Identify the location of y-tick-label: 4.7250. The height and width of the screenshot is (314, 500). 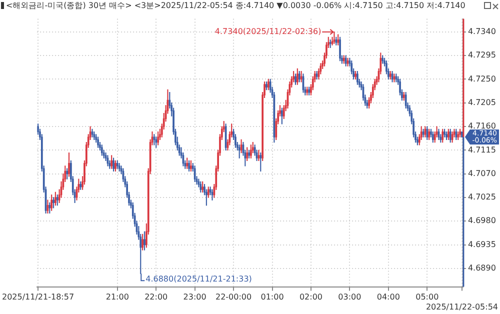
(482, 79).